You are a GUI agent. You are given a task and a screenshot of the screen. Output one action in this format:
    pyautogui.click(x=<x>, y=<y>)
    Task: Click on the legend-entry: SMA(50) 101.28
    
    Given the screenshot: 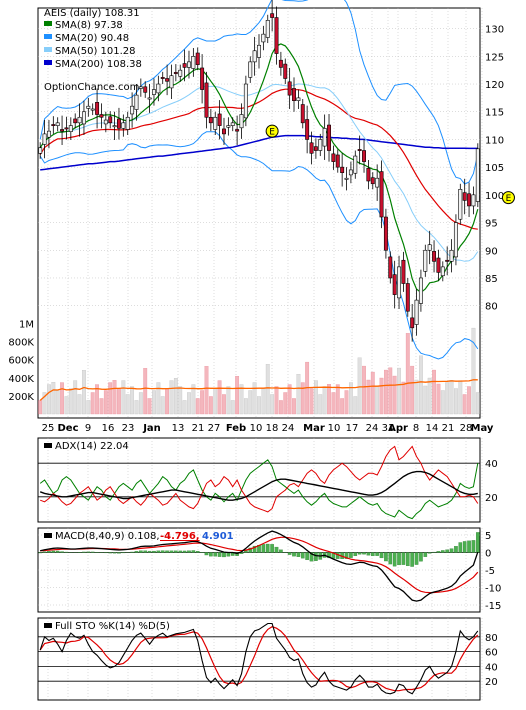 What is the action you would take?
    pyautogui.click(x=95, y=51)
    